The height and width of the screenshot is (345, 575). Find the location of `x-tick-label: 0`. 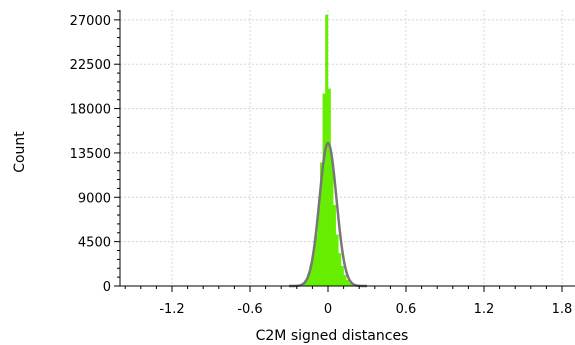

x-tick-label: 0 is located at coordinates (328, 309).